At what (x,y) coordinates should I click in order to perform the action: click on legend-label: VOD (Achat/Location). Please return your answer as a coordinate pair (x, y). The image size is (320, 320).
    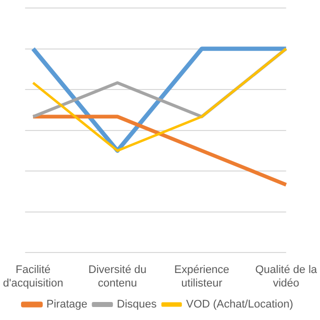
    Looking at the image, I should click on (240, 304).